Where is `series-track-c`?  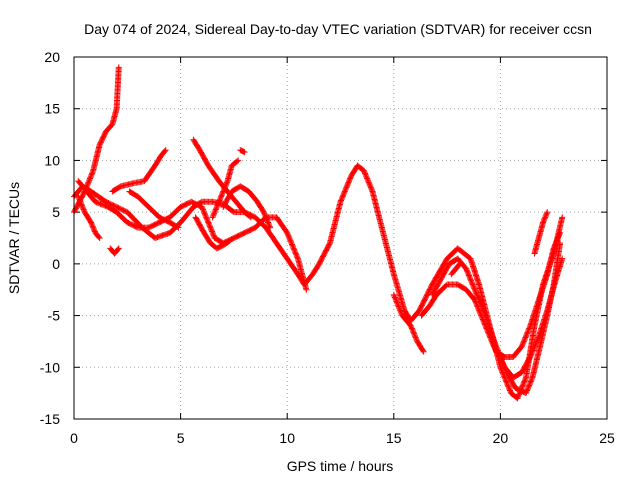 series-track-c is located at coordinates (192, 235).